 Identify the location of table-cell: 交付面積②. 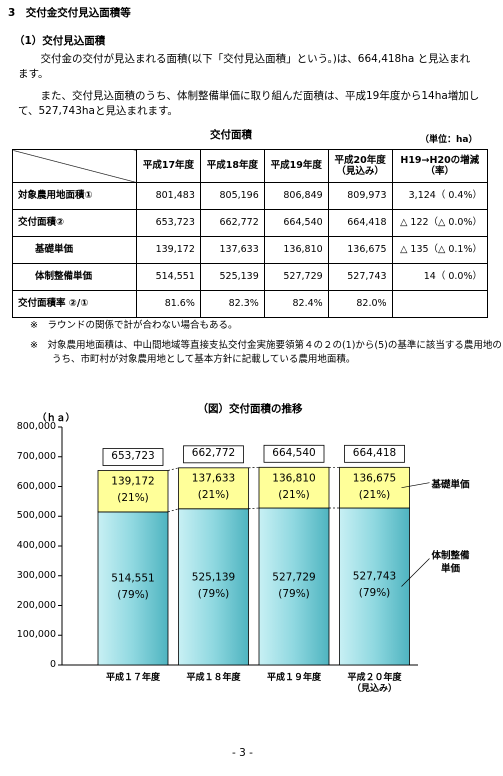
(74, 223).